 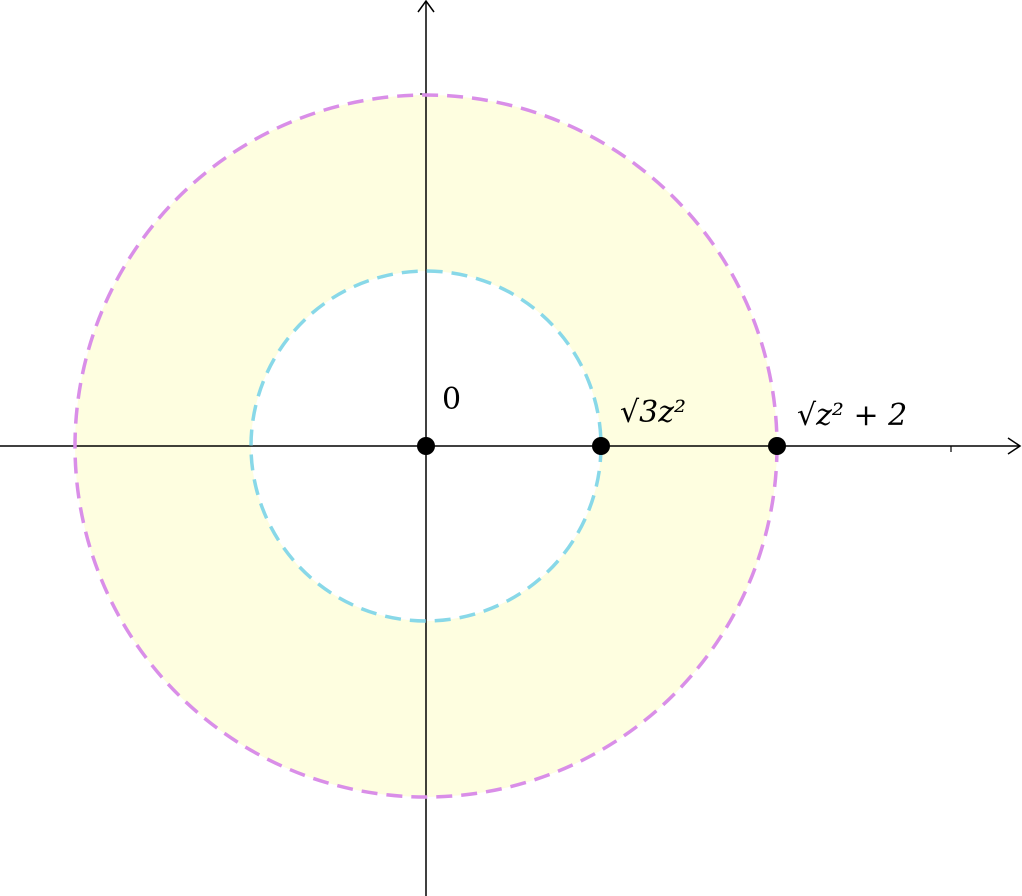 I want to click on point-label: 0, so click(x=451, y=399).